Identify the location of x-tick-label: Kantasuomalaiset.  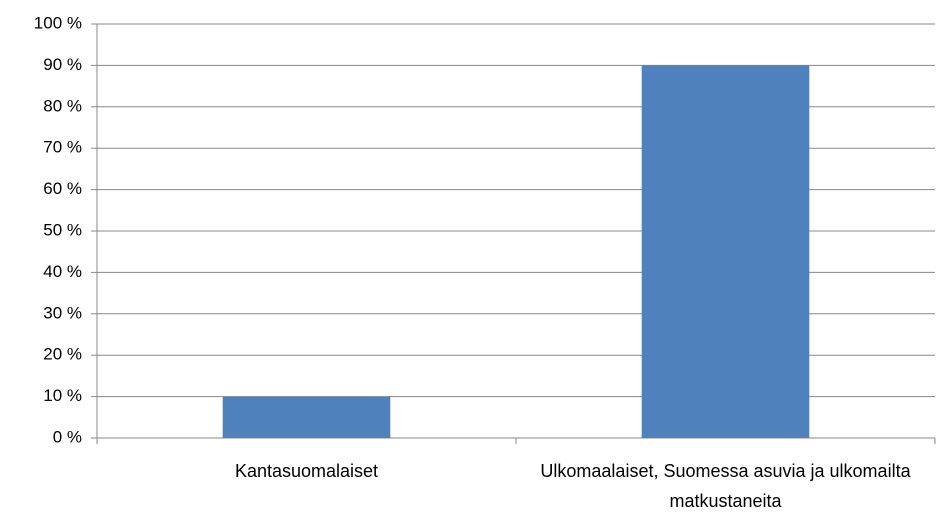
(306, 471).